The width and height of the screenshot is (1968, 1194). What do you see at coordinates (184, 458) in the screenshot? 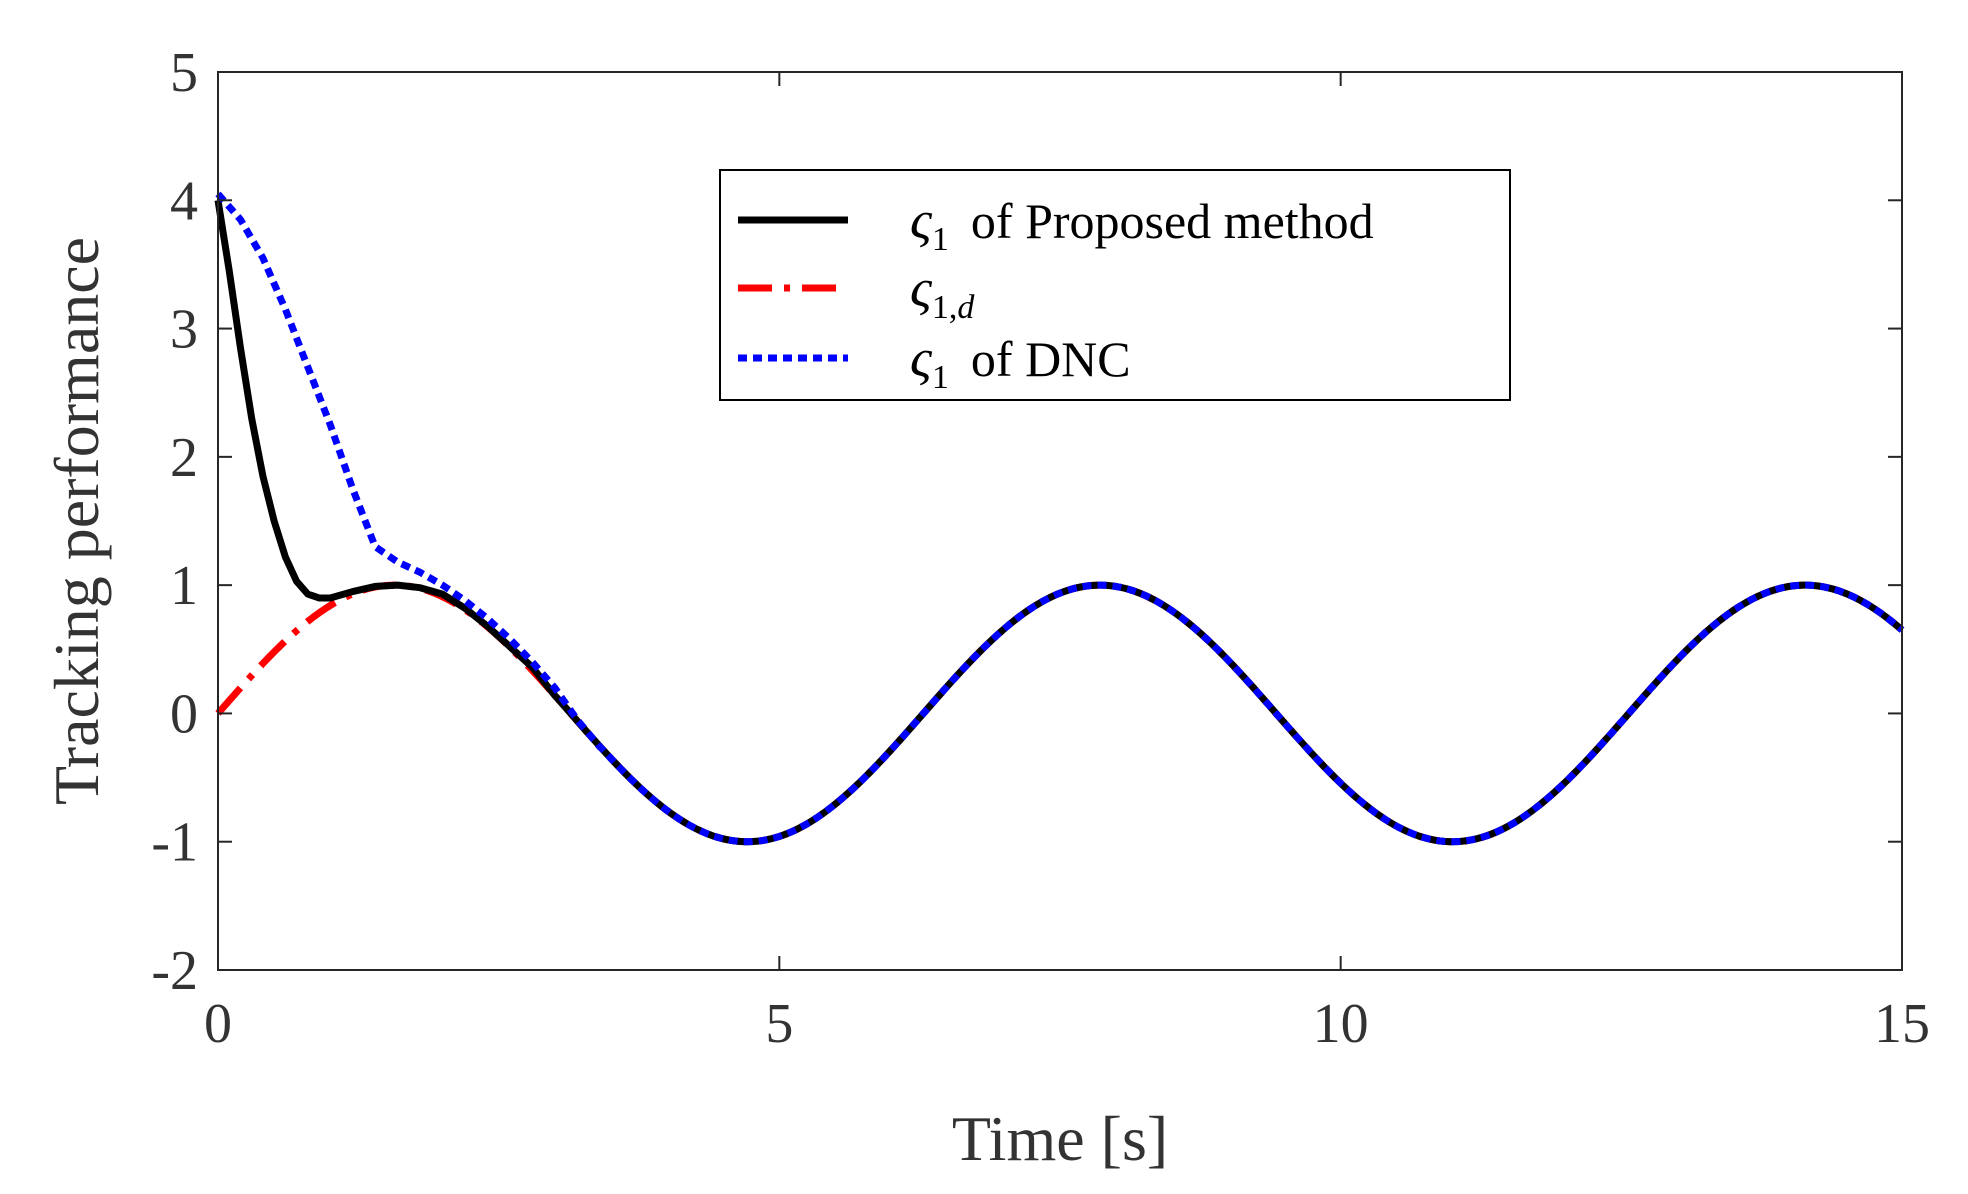
I see `y-tick-label: 2` at bounding box center [184, 458].